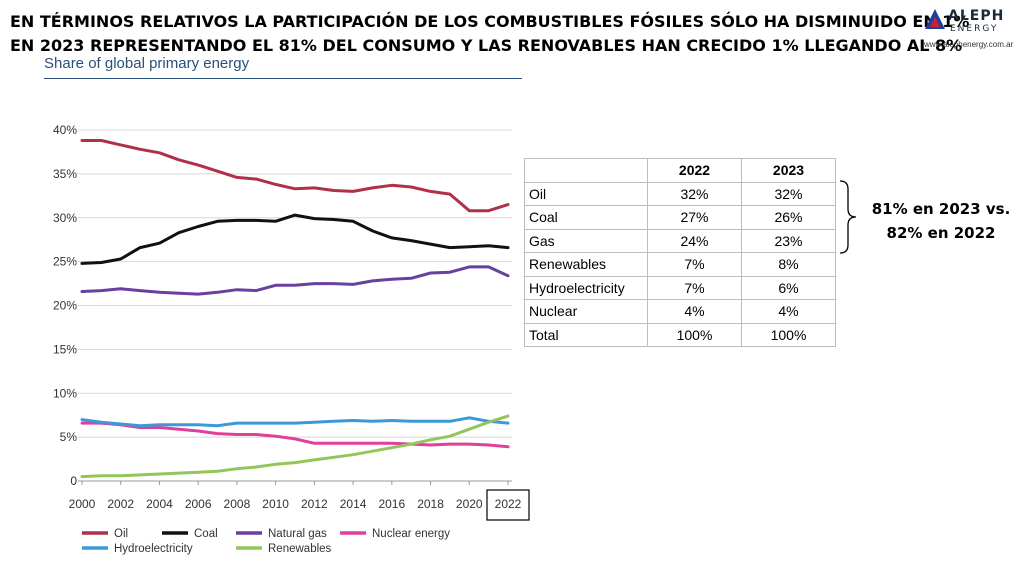 Image resolution: width=1024 pixels, height=571 pixels. I want to click on x-tick-label: 2004, so click(159, 504).